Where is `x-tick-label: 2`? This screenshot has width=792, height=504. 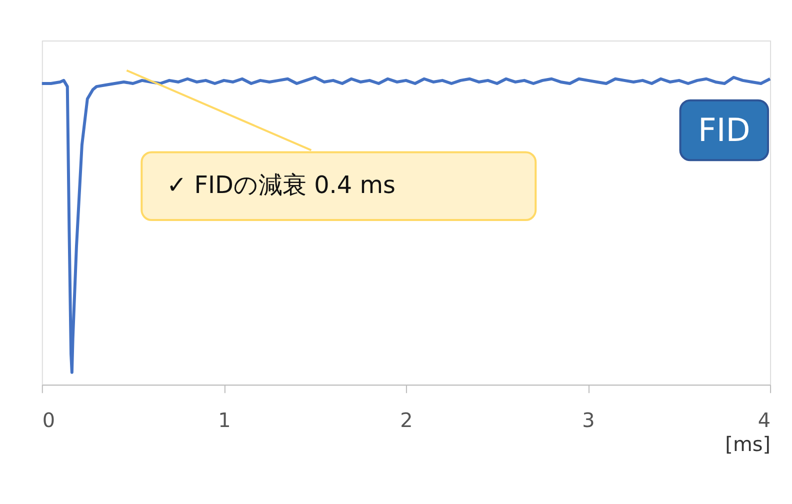
x-tick-label: 2 is located at coordinates (406, 420).